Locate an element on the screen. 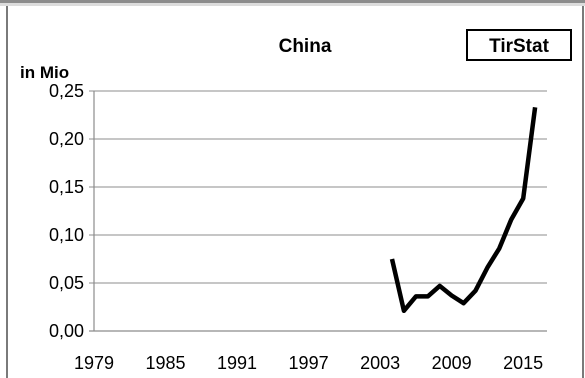 The height and width of the screenshot is (378, 585). source-badge-box is located at coordinates (519, 45).